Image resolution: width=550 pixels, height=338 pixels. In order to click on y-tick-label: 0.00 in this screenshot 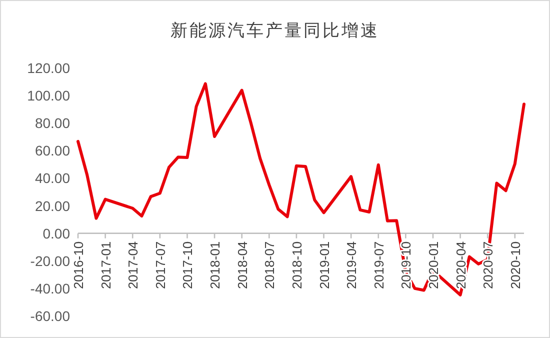, I will do `click(56, 233)`.